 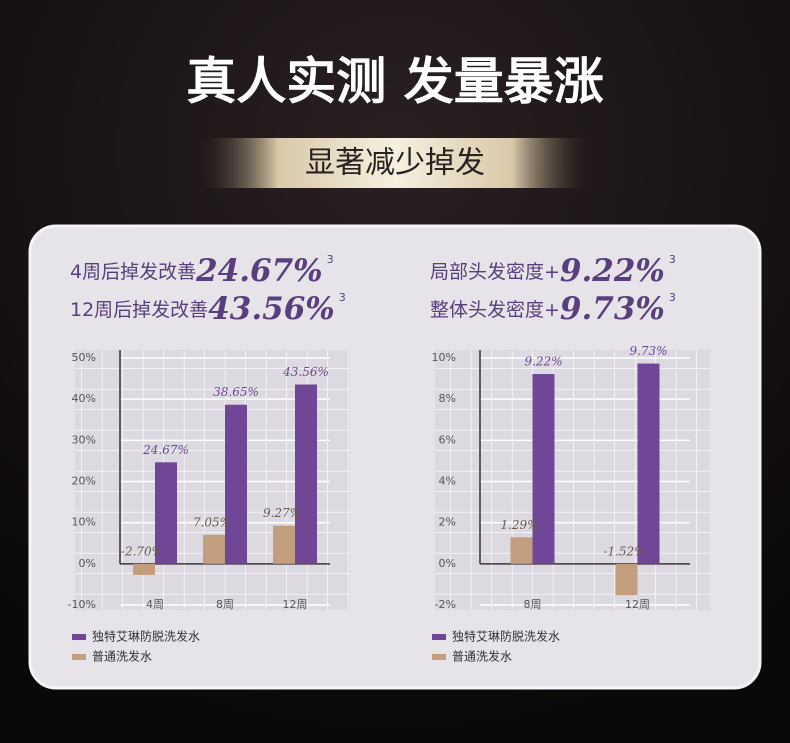 What do you see at coordinates (612, 309) in the screenshot?
I see `stat-value: 9.73%` at bounding box center [612, 309].